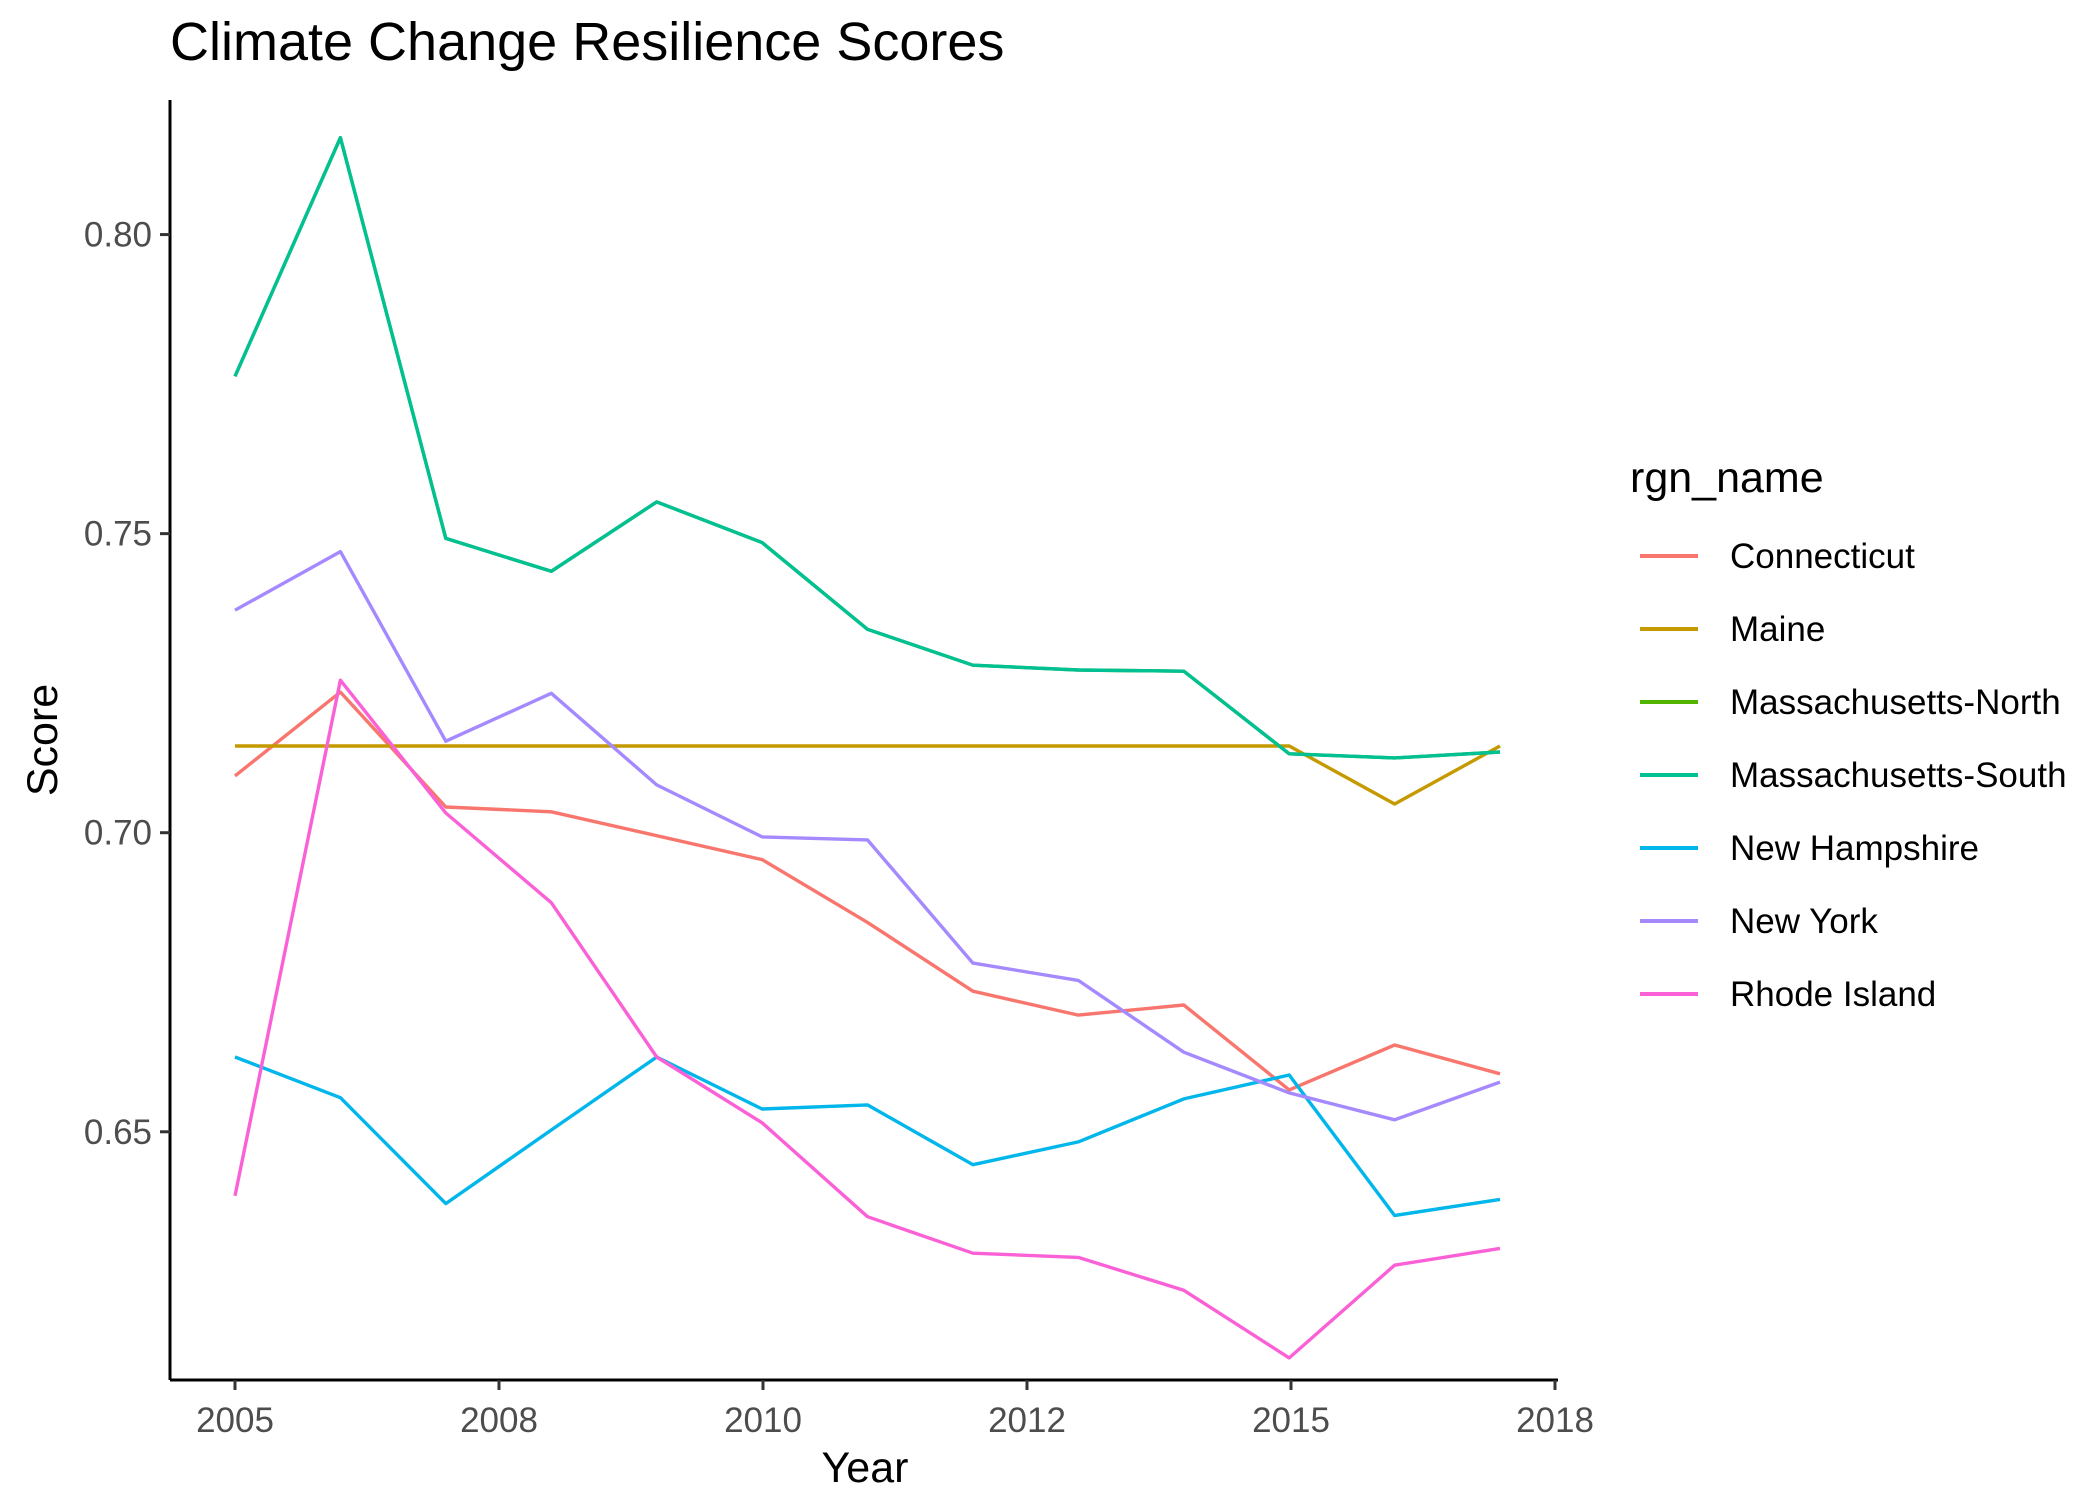 This screenshot has height=1500, width=2100. What do you see at coordinates (43, 740) in the screenshot?
I see `y-axis-title: Score` at bounding box center [43, 740].